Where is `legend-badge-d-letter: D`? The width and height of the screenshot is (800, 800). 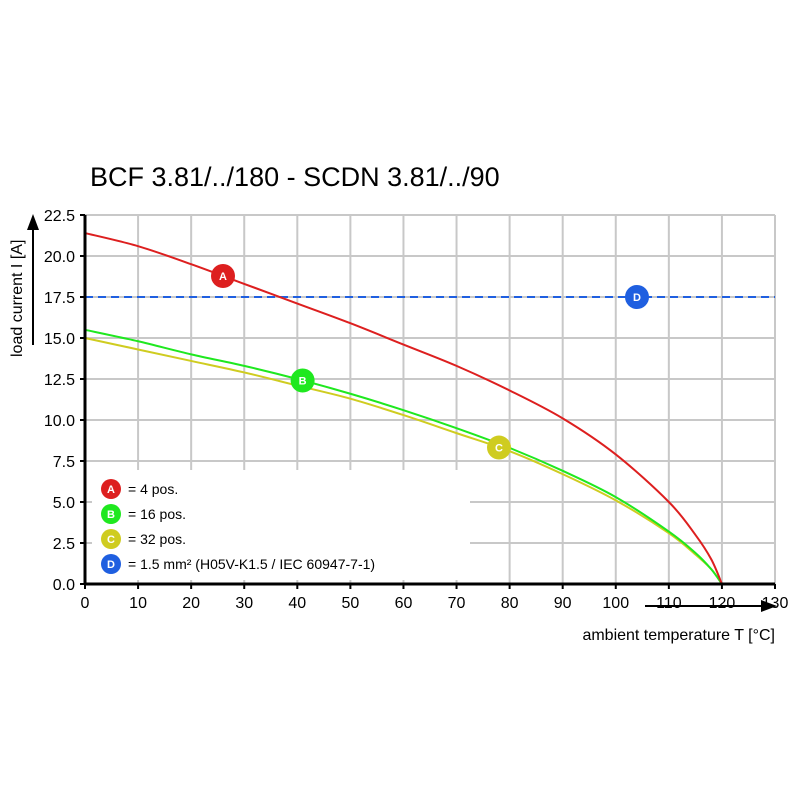
legend-badge-d-letter: D is located at coordinates (111, 565).